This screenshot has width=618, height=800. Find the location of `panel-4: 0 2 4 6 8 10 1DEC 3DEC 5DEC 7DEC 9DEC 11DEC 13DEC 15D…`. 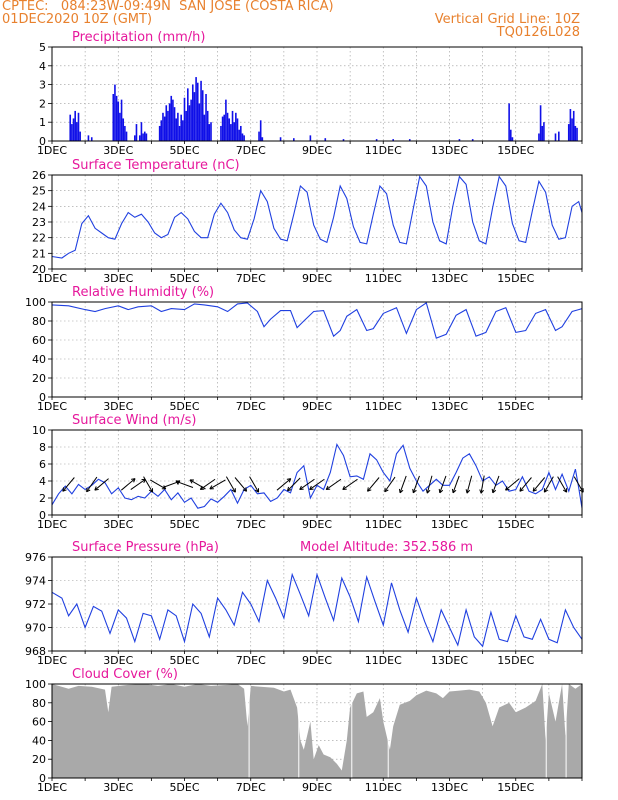

panel-4: 0 2 4 6 8 10 1DEC 3DEC 5DEC 7DEC 9DEC 11DEC 13DEC 15D… is located at coordinates (308, 472).